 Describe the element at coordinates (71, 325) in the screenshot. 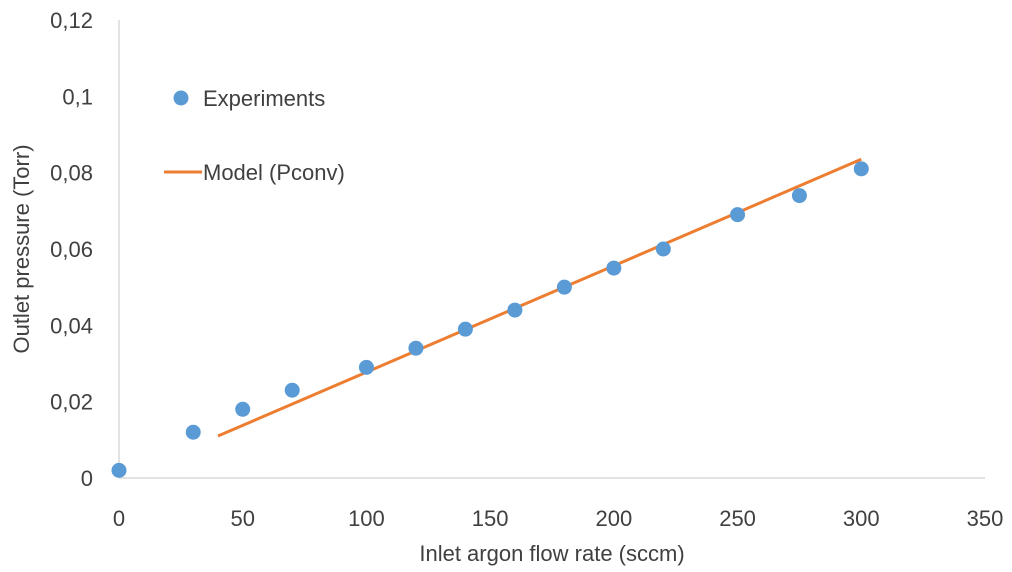

I see `y-tick-label: 0,04` at that location.